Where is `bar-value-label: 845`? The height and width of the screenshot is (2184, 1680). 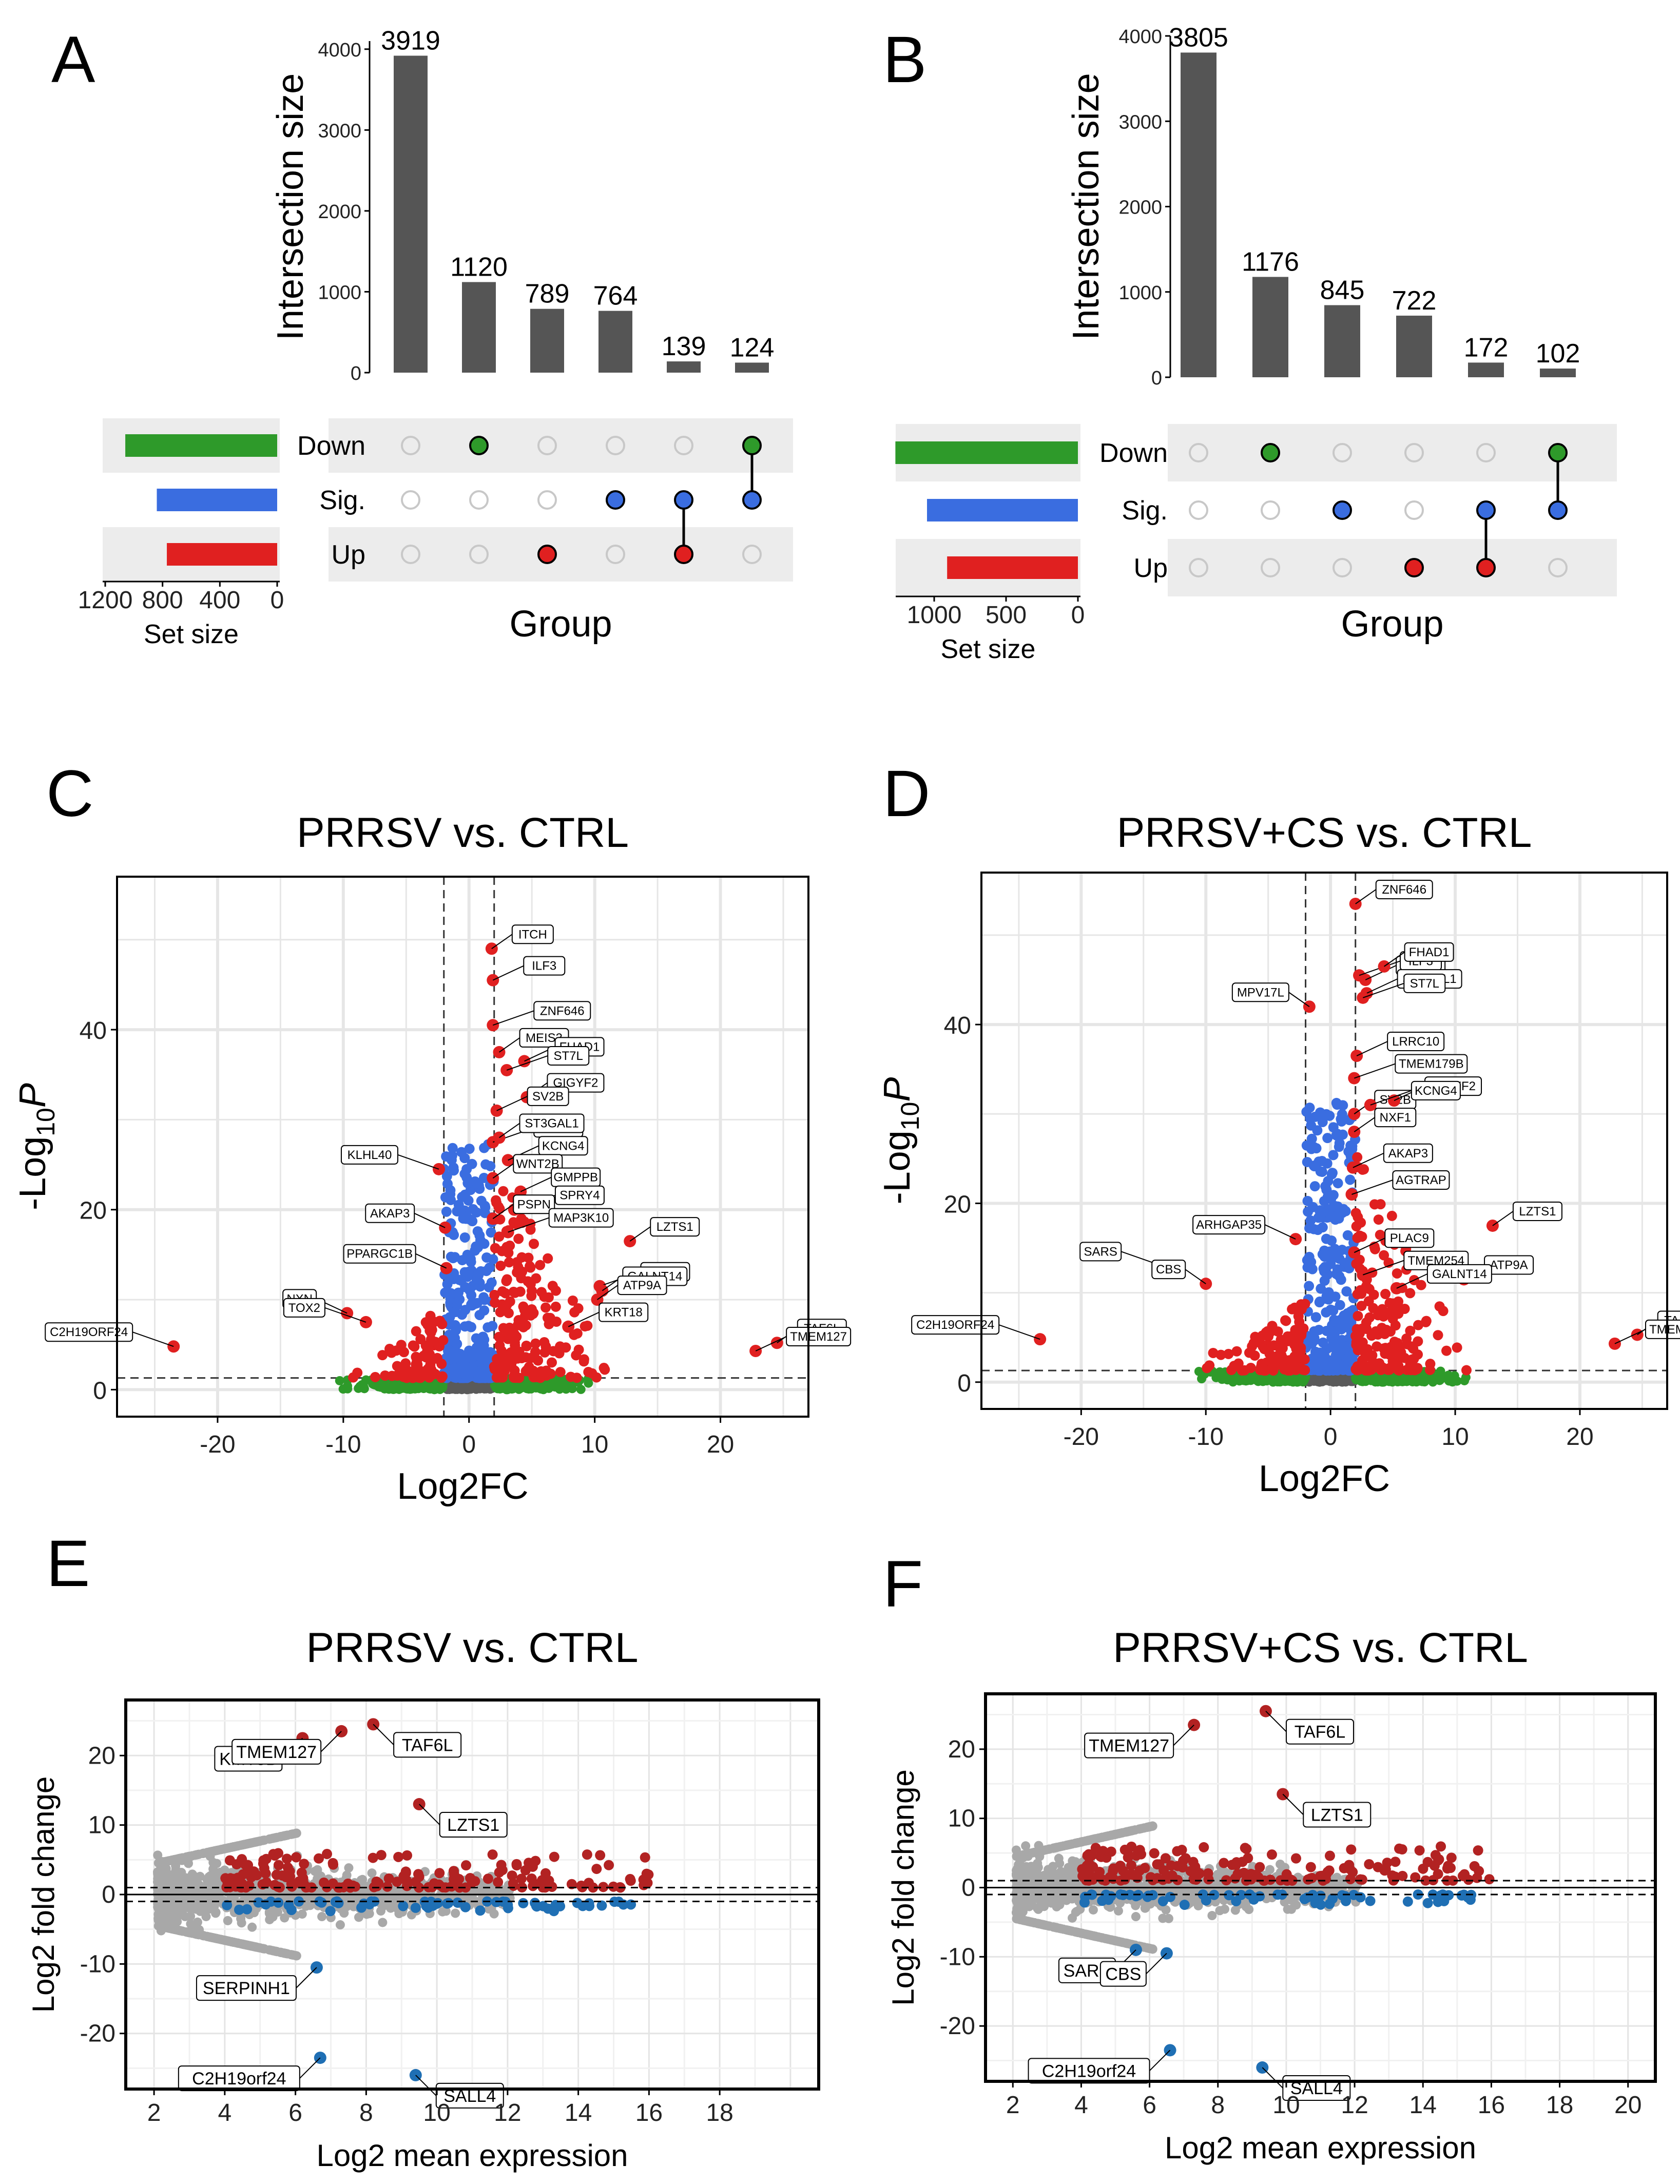 bar-value-label: 845 is located at coordinates (1342, 290).